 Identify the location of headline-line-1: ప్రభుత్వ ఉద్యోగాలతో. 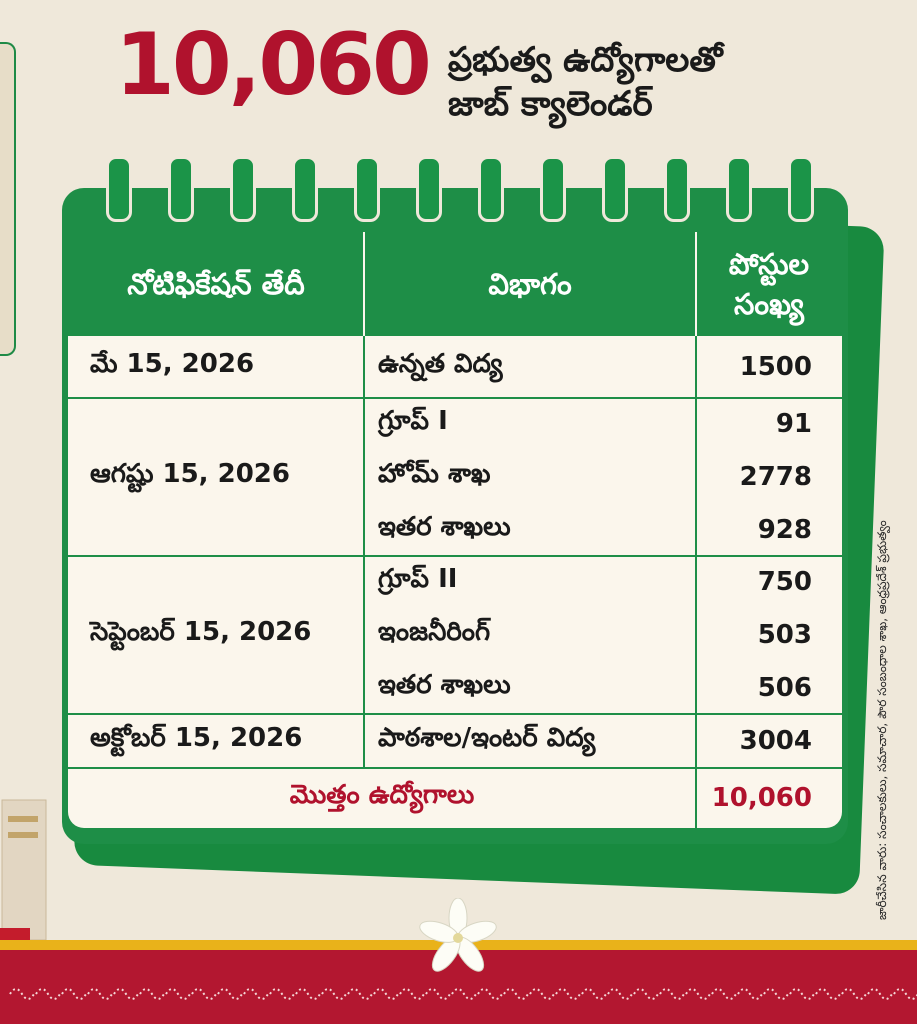
(585, 60).